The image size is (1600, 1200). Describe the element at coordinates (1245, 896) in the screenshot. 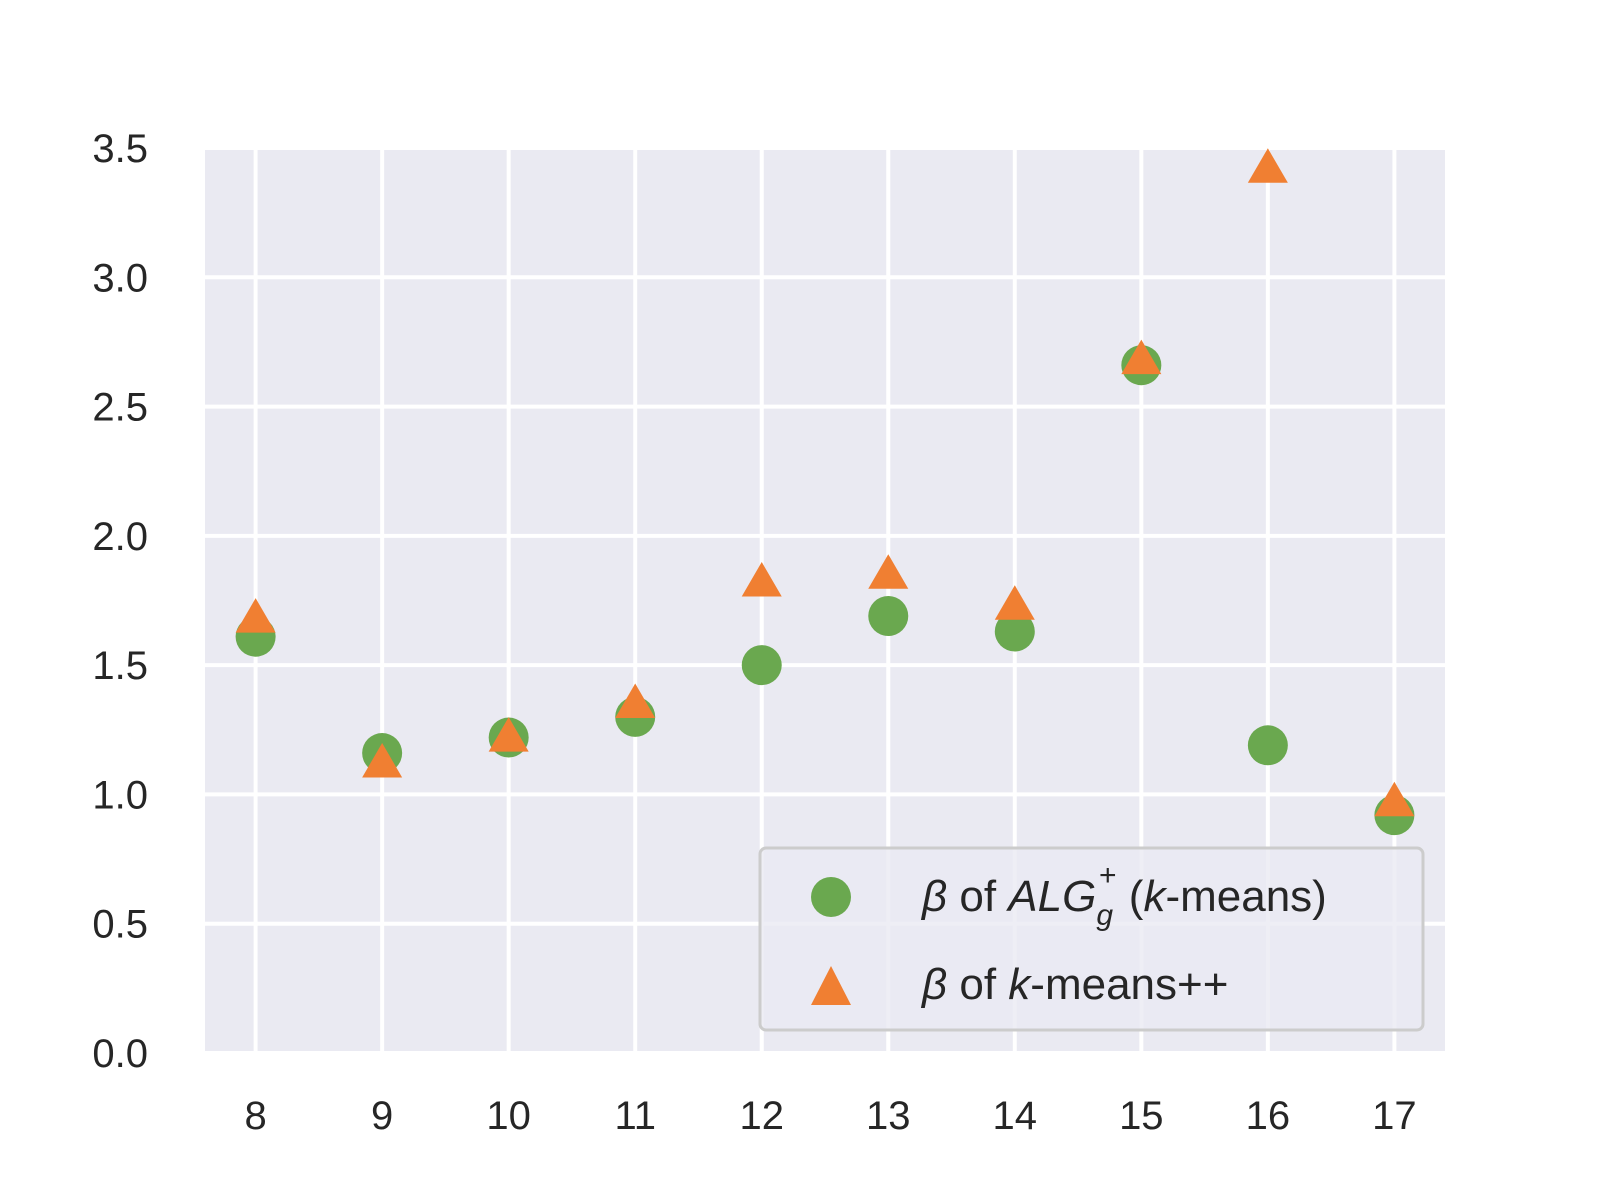

I see `legend-rest: -means)` at that location.